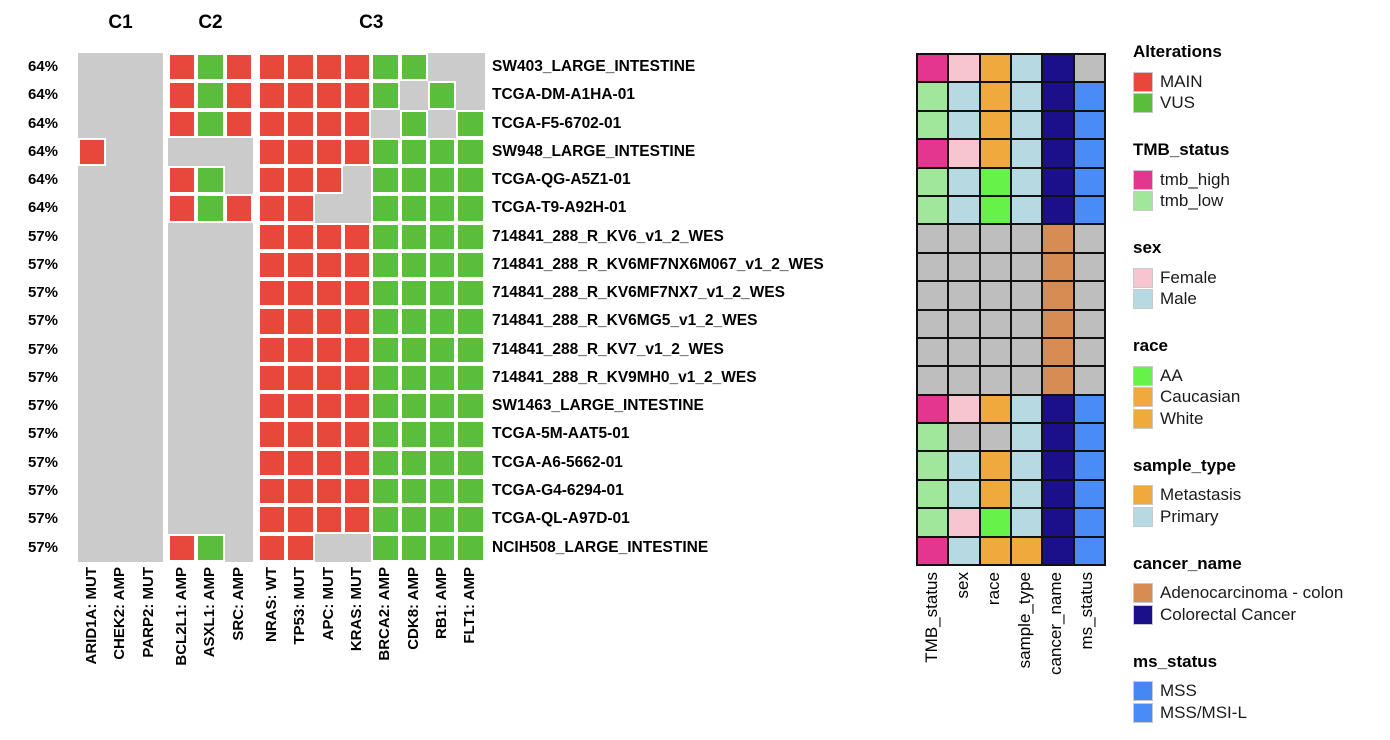  What do you see at coordinates (561, 434) in the screenshot?
I see `sample-label: TCGA-5M-AAT5-01` at bounding box center [561, 434].